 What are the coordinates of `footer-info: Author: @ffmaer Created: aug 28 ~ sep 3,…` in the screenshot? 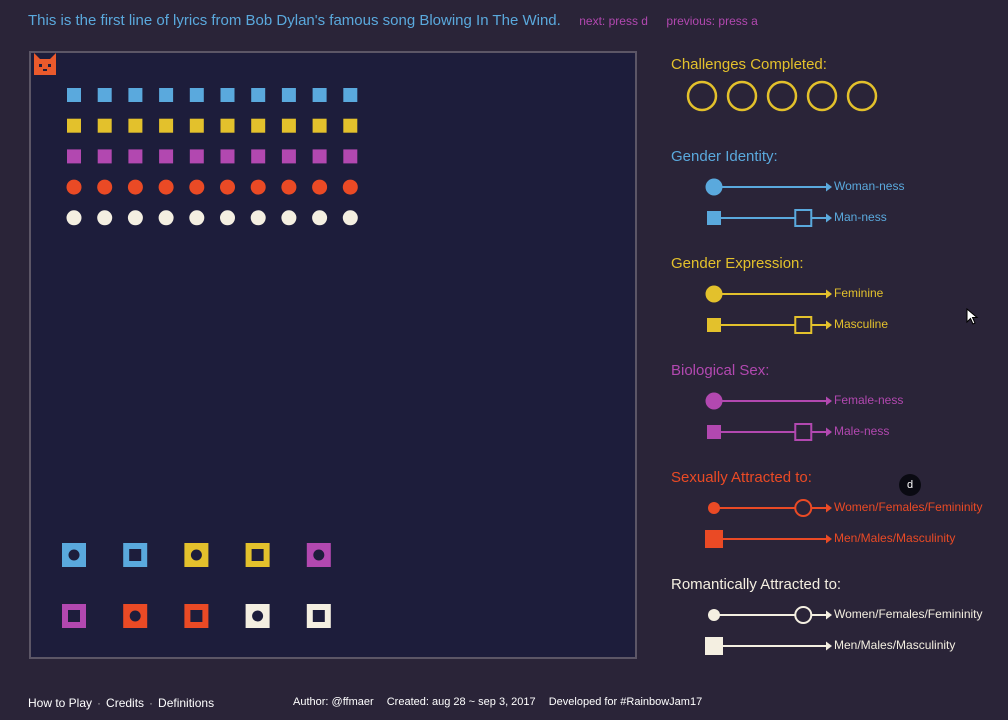 It's located at (497, 702).